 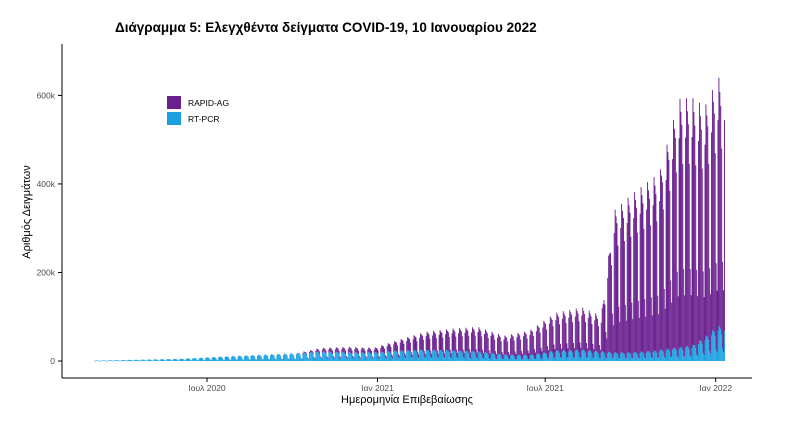 What do you see at coordinates (207, 388) in the screenshot?
I see `x-tick-label: Ιουλ 2020` at bounding box center [207, 388].